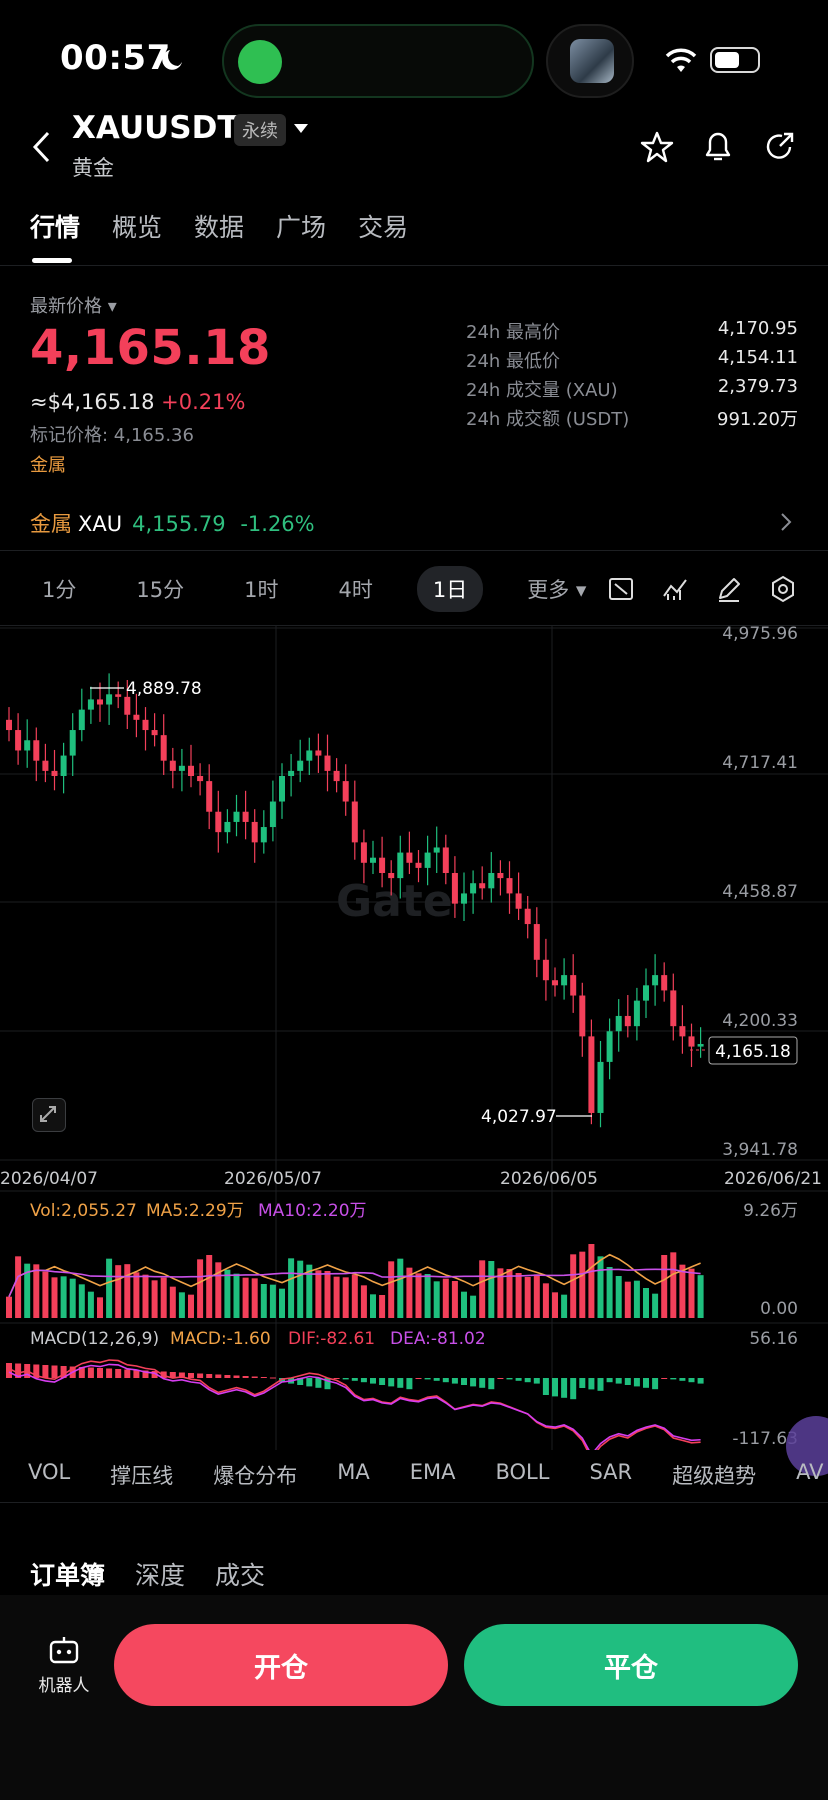 This screenshot has height=1800, width=828. I want to click on bell-icon, so click(718, 146).